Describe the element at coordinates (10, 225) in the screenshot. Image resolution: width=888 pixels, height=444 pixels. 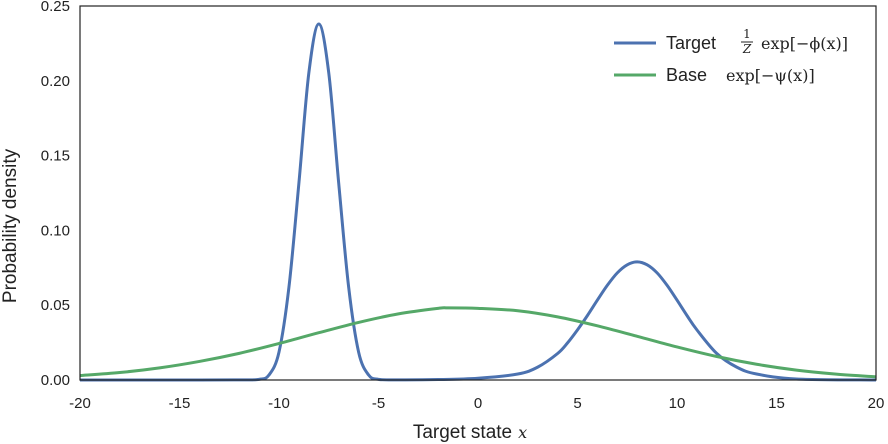
I see `y-axis-label: Probability density` at that location.